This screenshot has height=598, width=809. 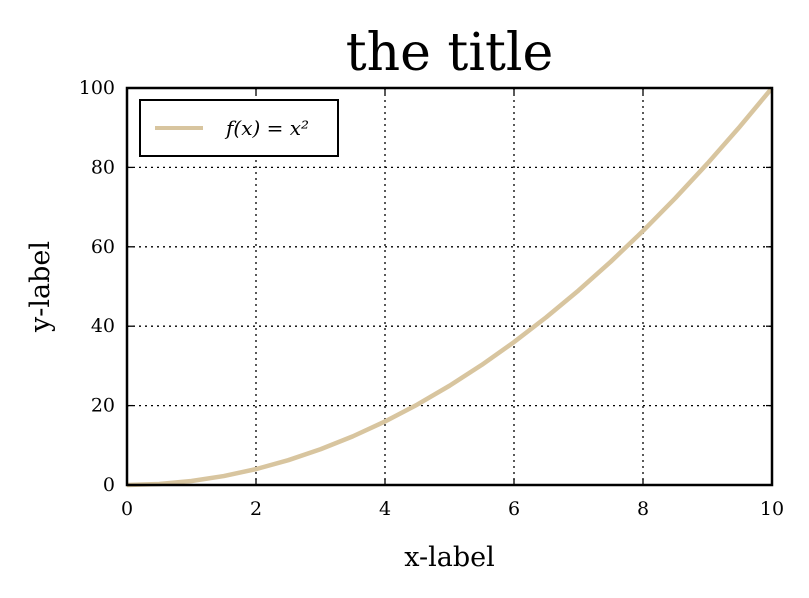 I want to click on x-tick-label: 4, so click(x=385, y=509).